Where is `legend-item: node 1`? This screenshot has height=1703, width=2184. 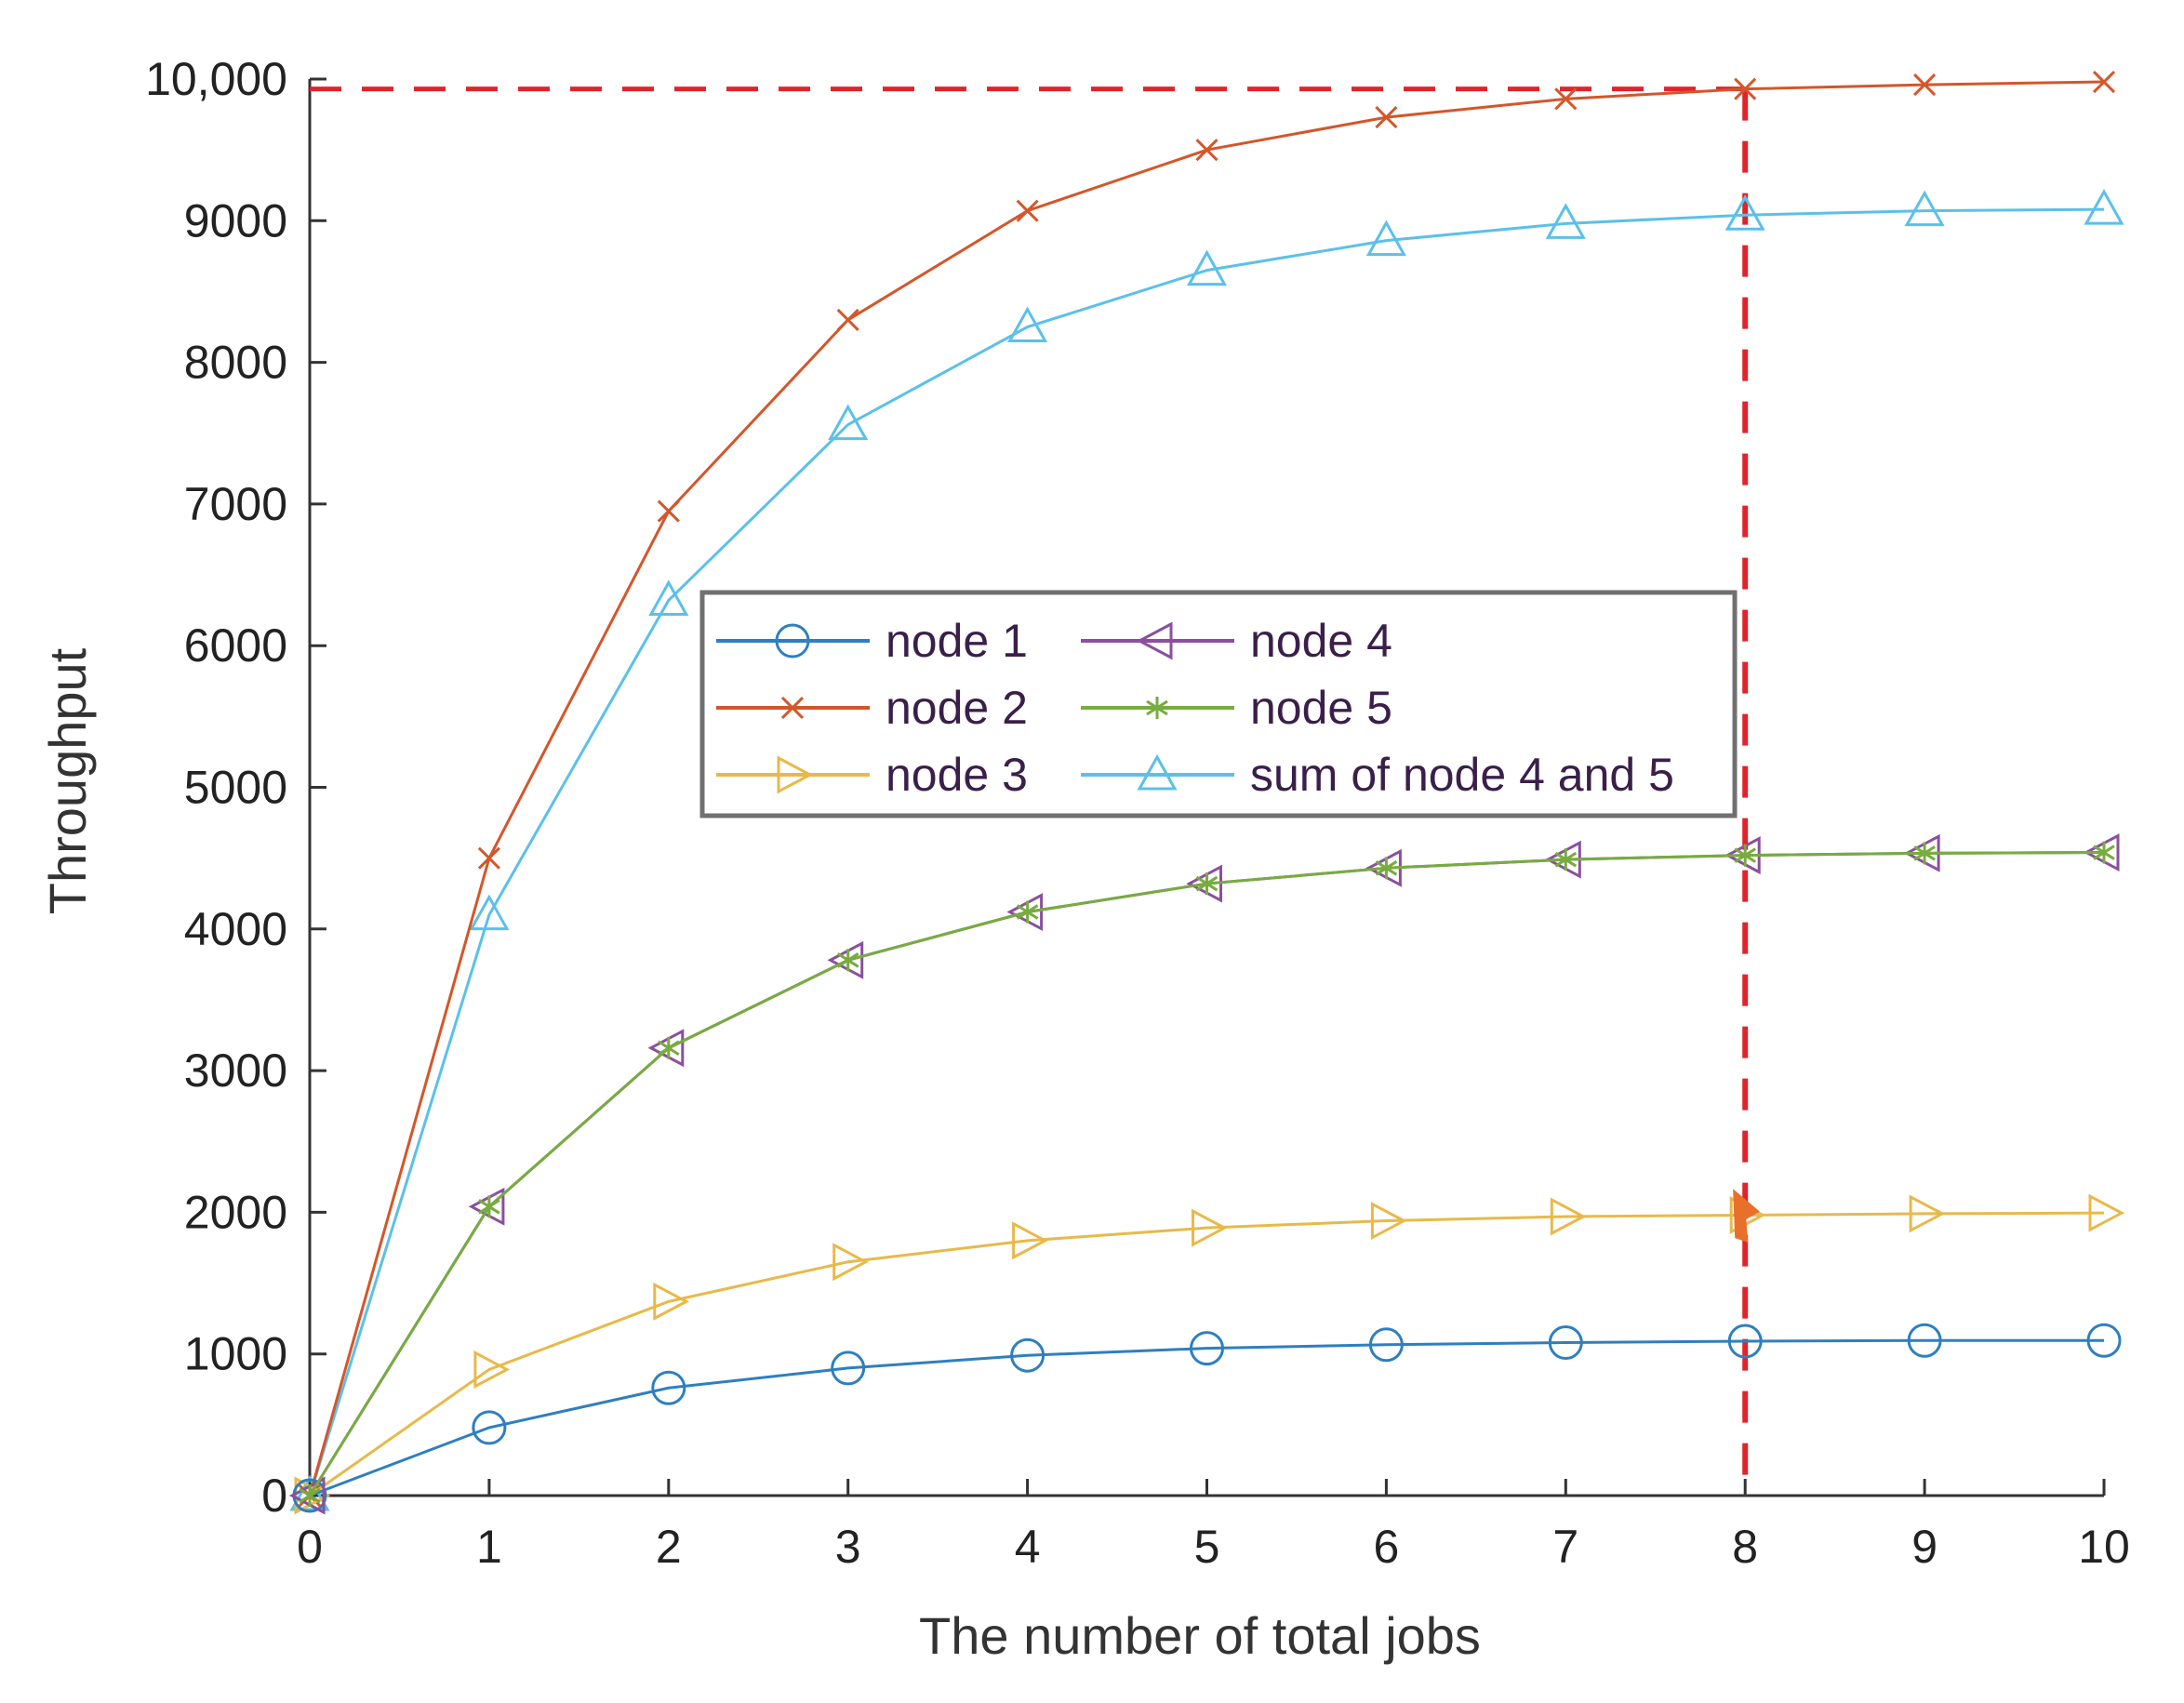
legend-item: node 1 is located at coordinates (872, 641).